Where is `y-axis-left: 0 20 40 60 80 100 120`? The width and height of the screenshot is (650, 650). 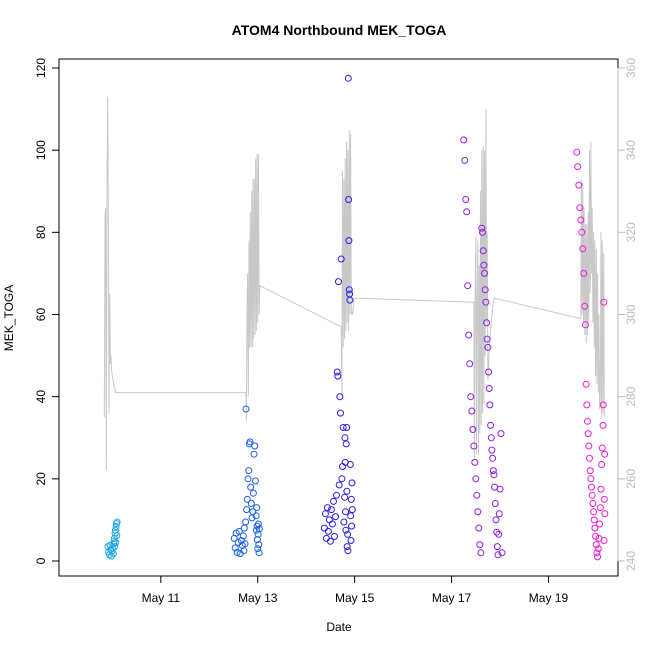 y-axis-left: 0 20 40 60 80 100 120 is located at coordinates (47, 311).